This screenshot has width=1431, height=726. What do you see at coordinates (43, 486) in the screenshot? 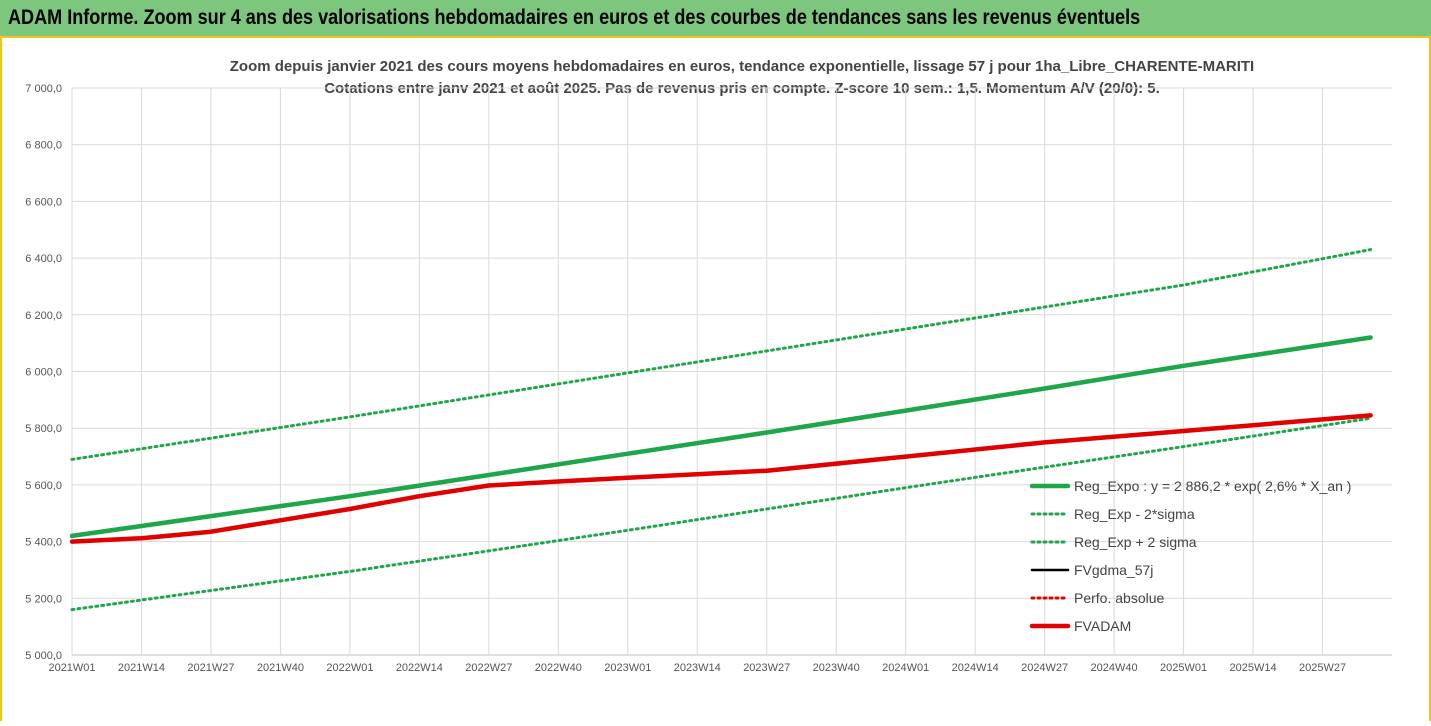
I see `y-tick-label: 5 600,0` at bounding box center [43, 486].